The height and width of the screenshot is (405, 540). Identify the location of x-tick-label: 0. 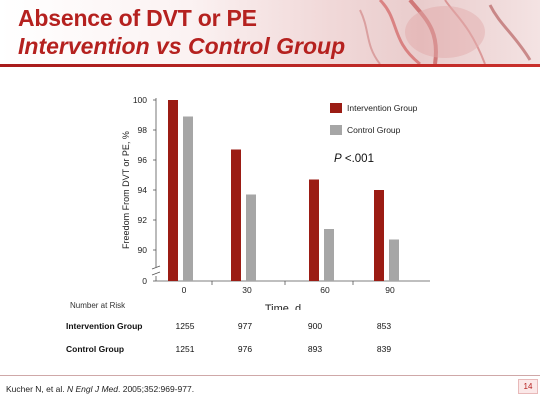
(184, 290).